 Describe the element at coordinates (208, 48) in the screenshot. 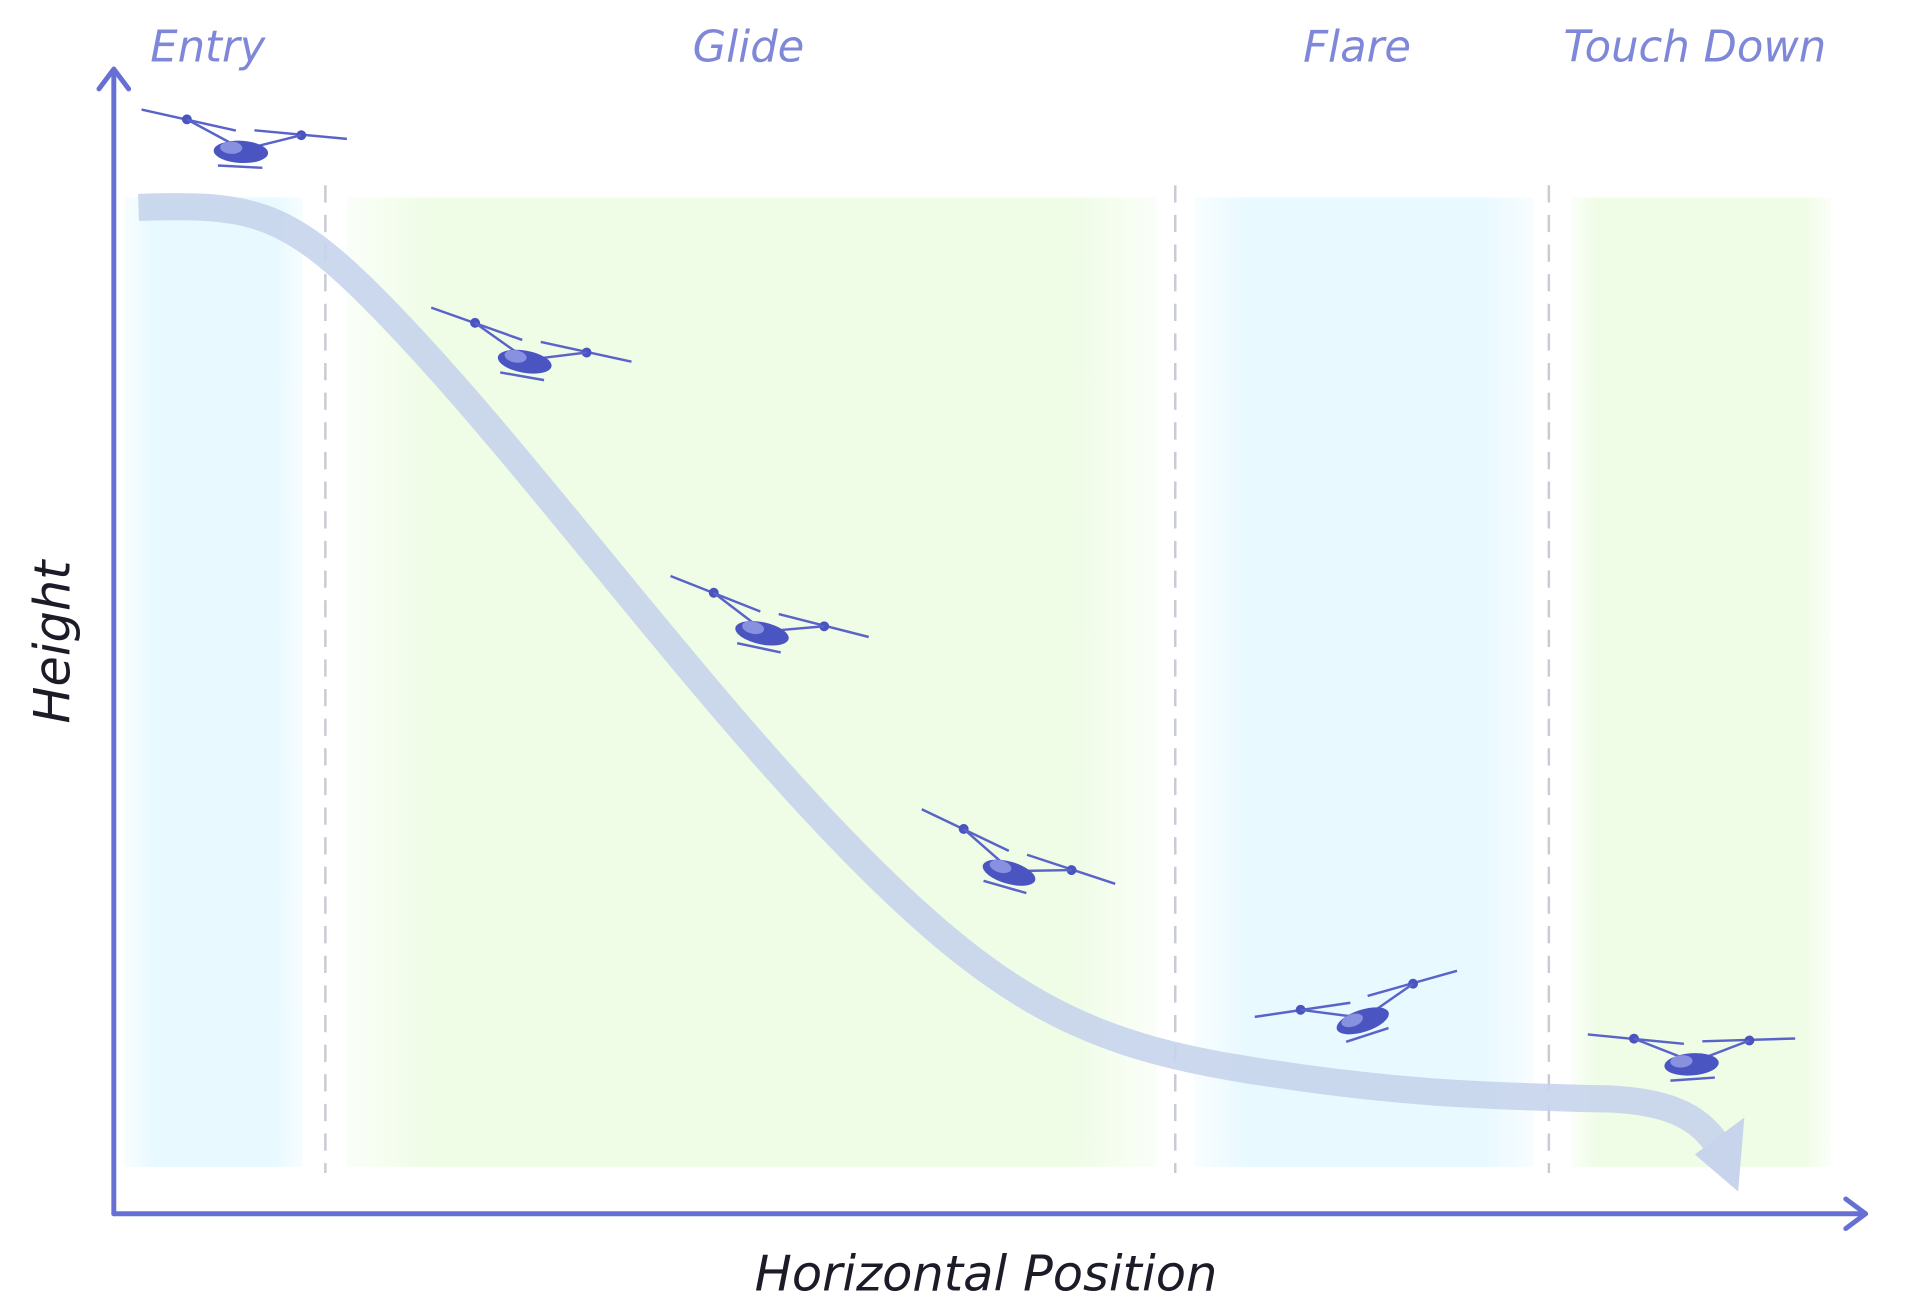

I see `phase-label: Entry` at that location.